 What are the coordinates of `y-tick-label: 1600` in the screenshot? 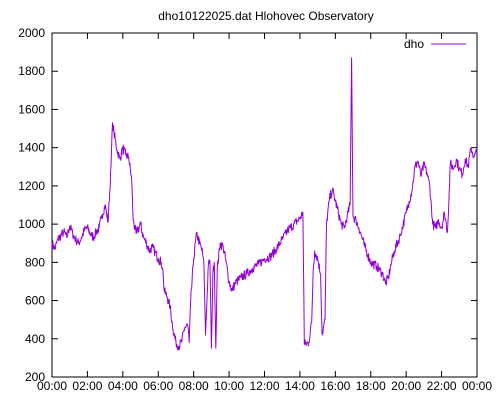 It's located at (31, 109).